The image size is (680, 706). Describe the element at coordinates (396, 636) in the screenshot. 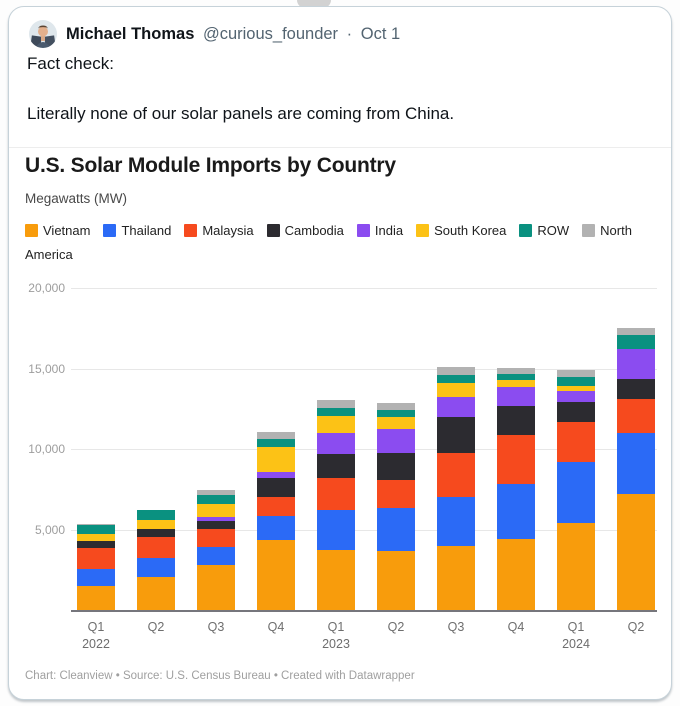

I see `x-axis-label-q2-2023: Q2` at that location.